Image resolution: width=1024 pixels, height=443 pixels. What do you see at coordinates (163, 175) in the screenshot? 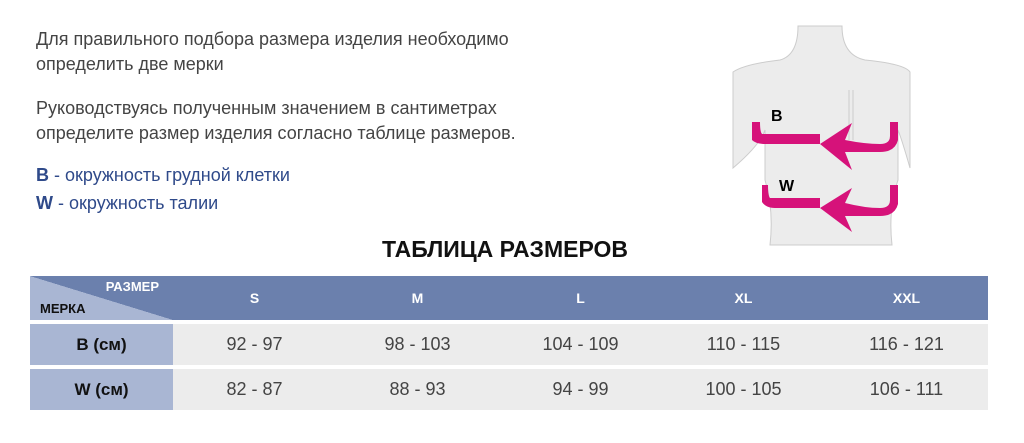
I see `legend-b: B - окружность грудной клетки` at bounding box center [163, 175].